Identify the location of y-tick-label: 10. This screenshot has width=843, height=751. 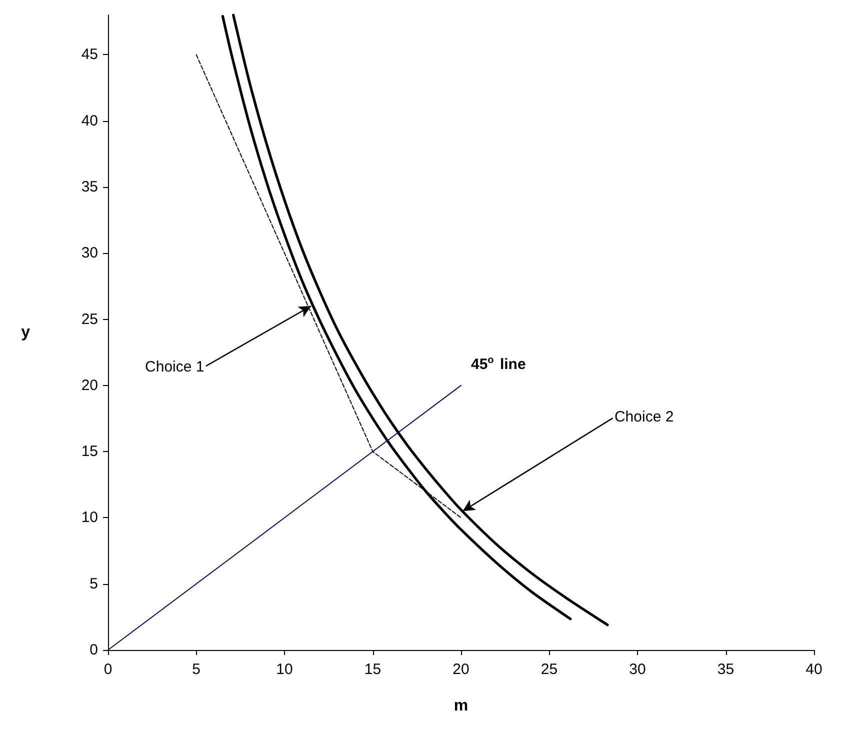
(89, 517).